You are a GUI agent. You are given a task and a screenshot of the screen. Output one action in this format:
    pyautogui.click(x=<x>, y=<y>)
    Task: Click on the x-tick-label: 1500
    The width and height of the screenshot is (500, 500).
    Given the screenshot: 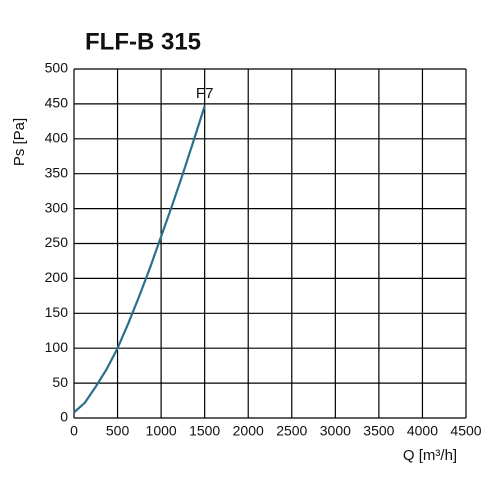 What is the action you would take?
    pyautogui.click(x=204, y=431)
    